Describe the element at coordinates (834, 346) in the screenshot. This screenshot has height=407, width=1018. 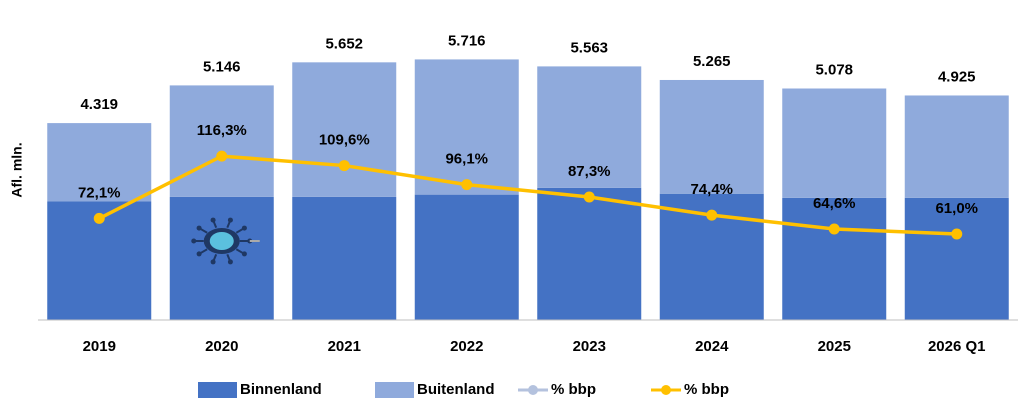
I see `x-tick-label: 2025` at that location.